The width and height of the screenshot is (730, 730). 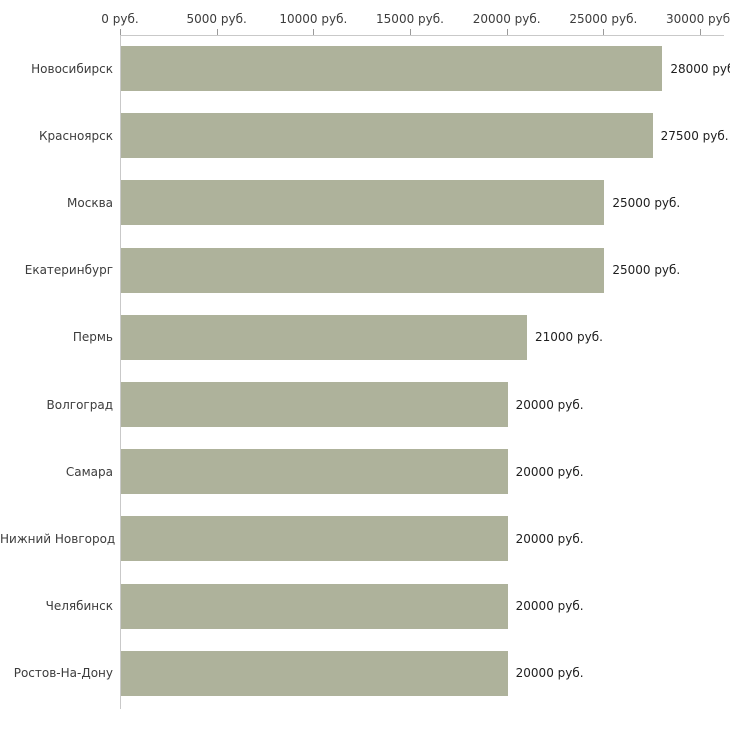 I want to click on bar-row: Ростов-На-Дону 20000 руб., so click(x=365, y=673).